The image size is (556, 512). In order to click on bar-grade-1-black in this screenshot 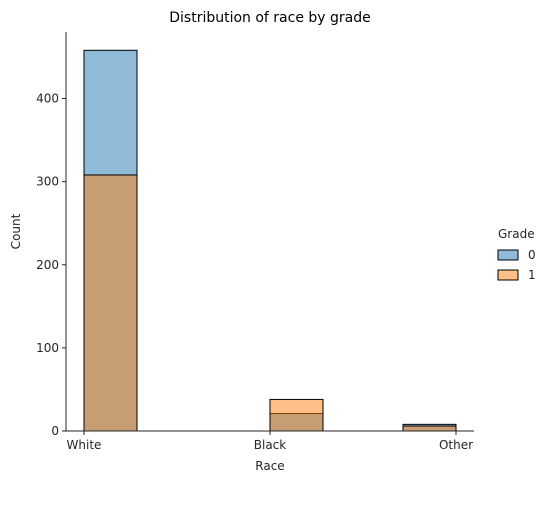, I will do `click(296, 415)`.